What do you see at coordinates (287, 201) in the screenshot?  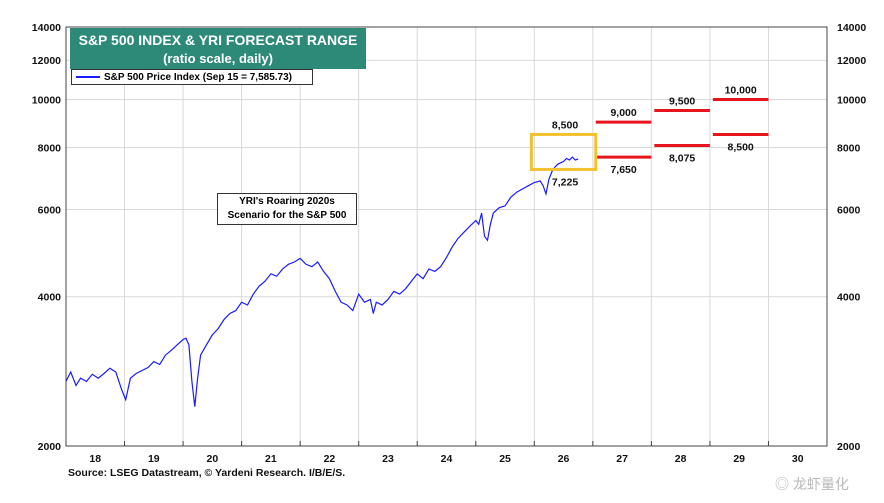 I see `scenario-line-1: YRI's Roaring 2020s` at bounding box center [287, 201].